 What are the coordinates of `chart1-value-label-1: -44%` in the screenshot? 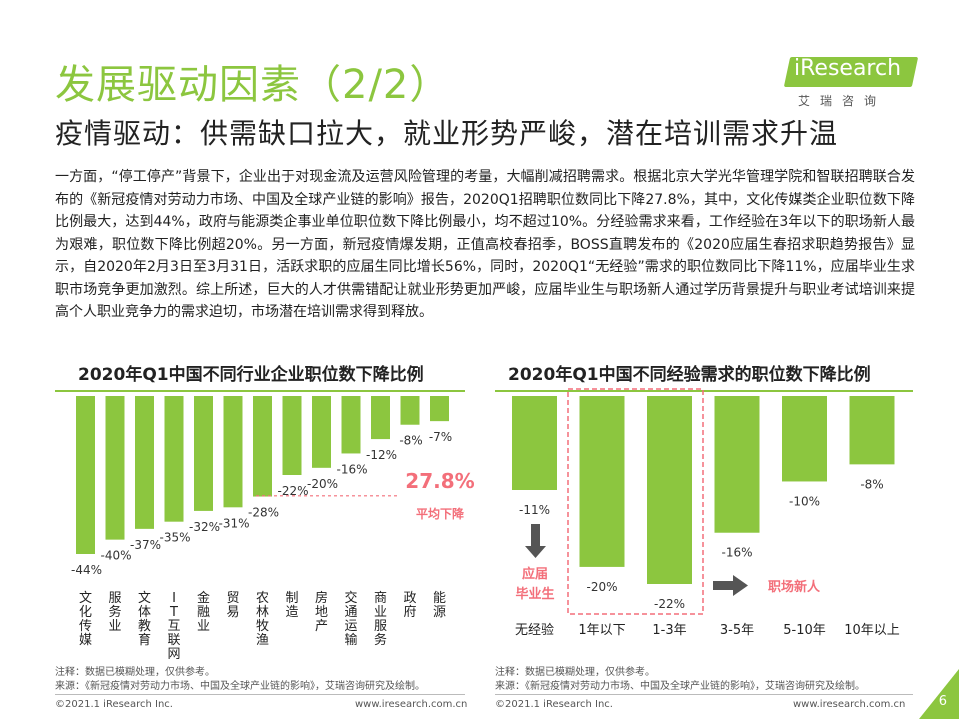 It's located at (86, 570).